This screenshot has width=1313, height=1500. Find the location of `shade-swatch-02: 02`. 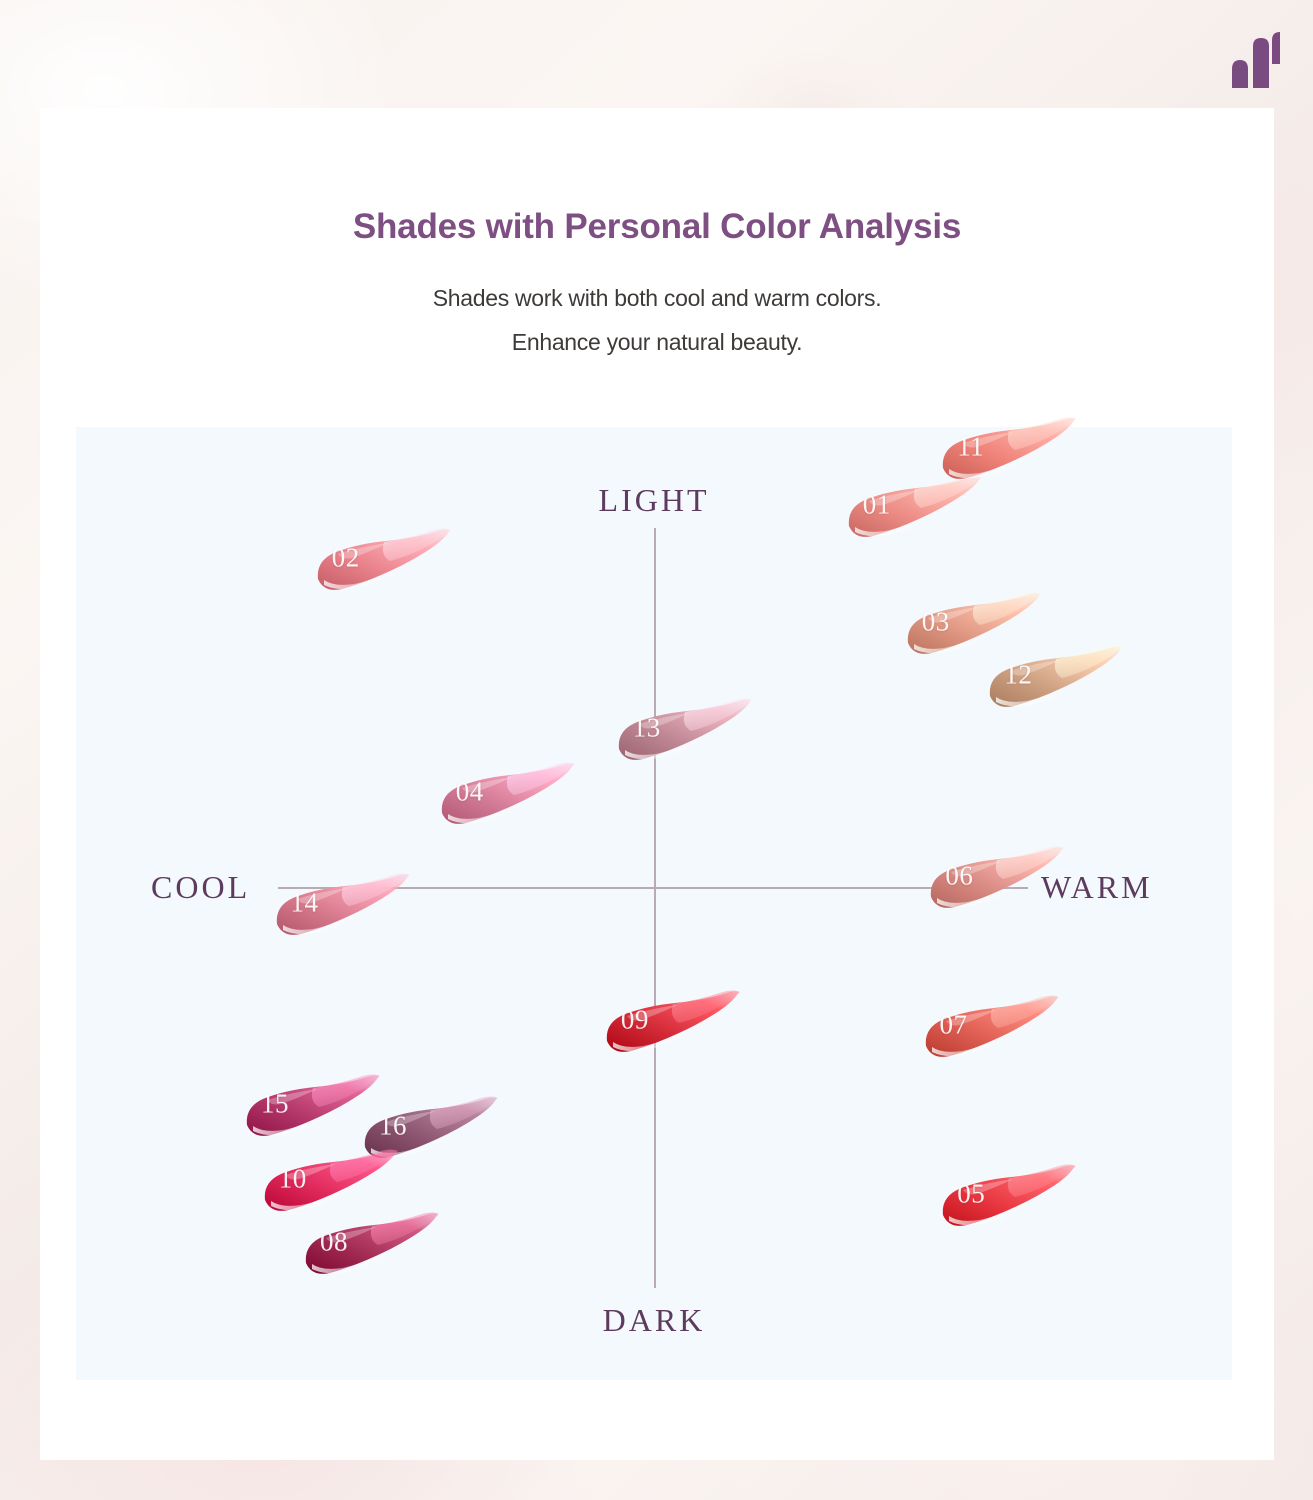

shade-swatch-02: 02 is located at coordinates (381, 559).